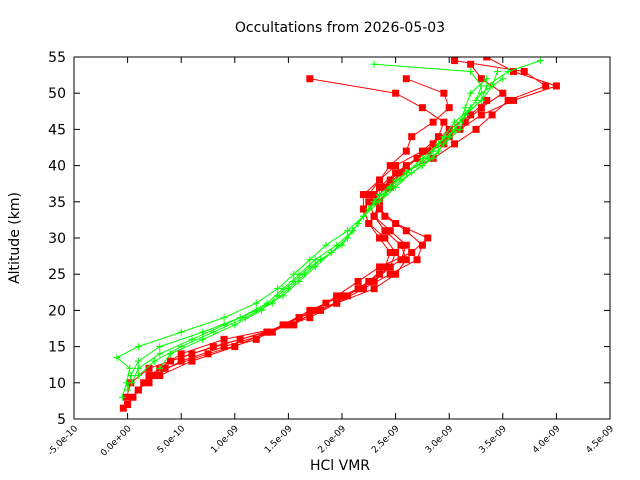 Image resolution: width=640 pixels, height=480 pixels. Describe the element at coordinates (57, 130) in the screenshot. I see `y-tick-label: 45` at that location.